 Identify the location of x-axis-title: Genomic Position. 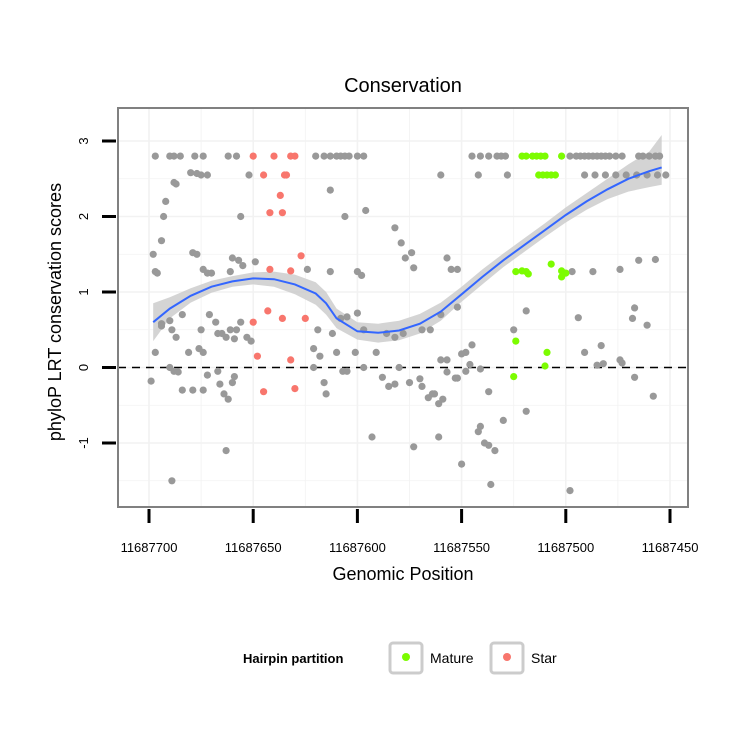
(402, 574).